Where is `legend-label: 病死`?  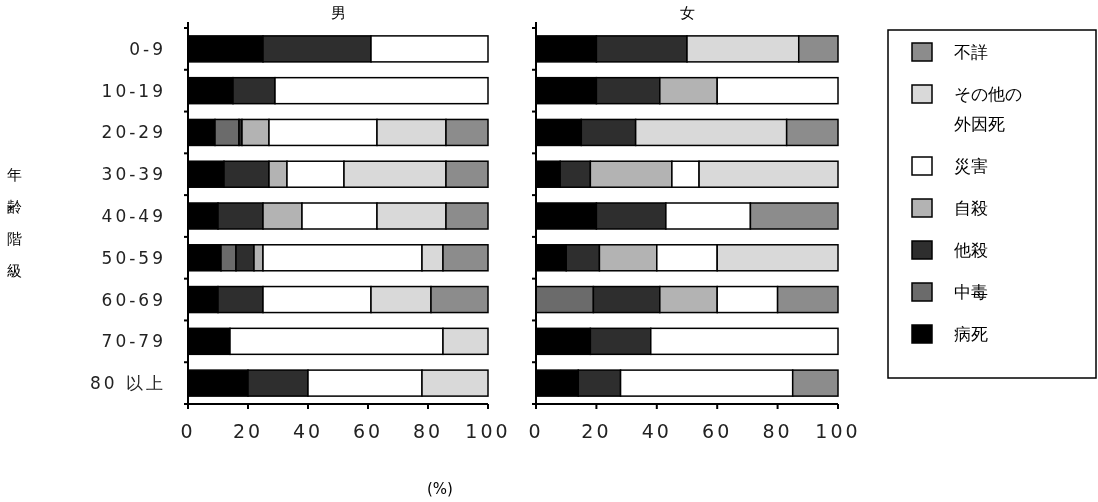
legend-label: 病死 is located at coordinates (971, 334).